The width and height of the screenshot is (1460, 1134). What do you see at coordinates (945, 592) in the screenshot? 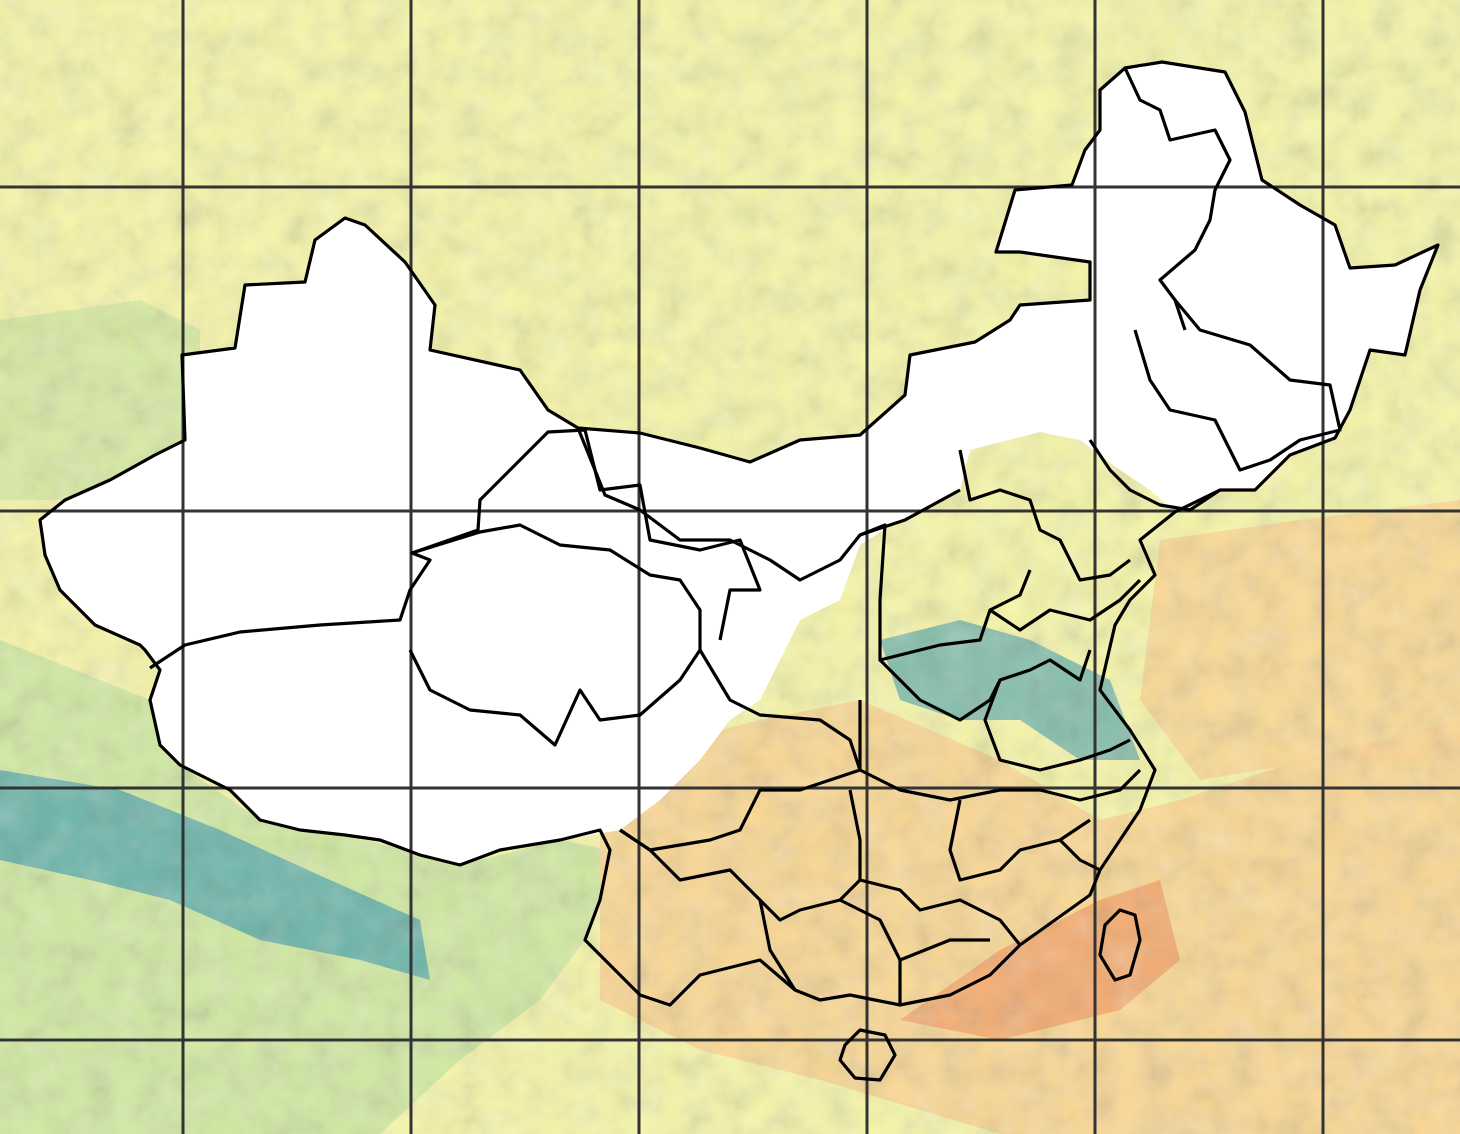
I see `inner-mongolia` at bounding box center [945, 592].